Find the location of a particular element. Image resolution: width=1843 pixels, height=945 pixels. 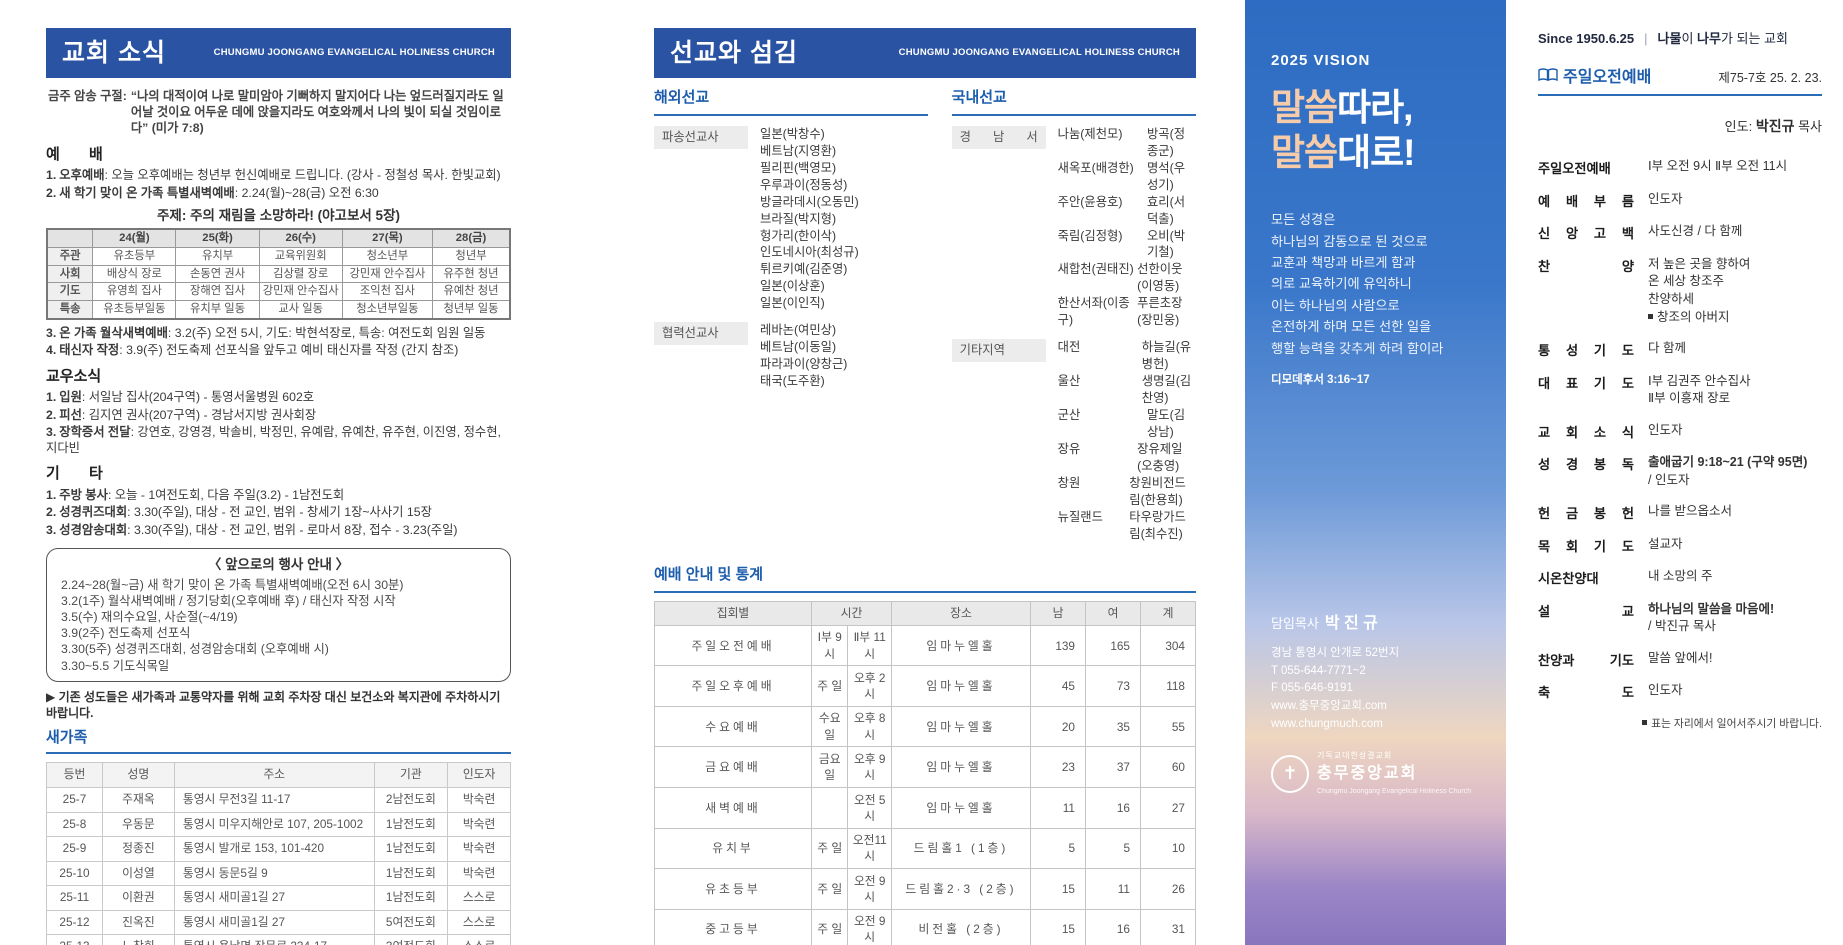

table-head: 등번 성명 주소 기관 인도자 is located at coordinates (278, 775).